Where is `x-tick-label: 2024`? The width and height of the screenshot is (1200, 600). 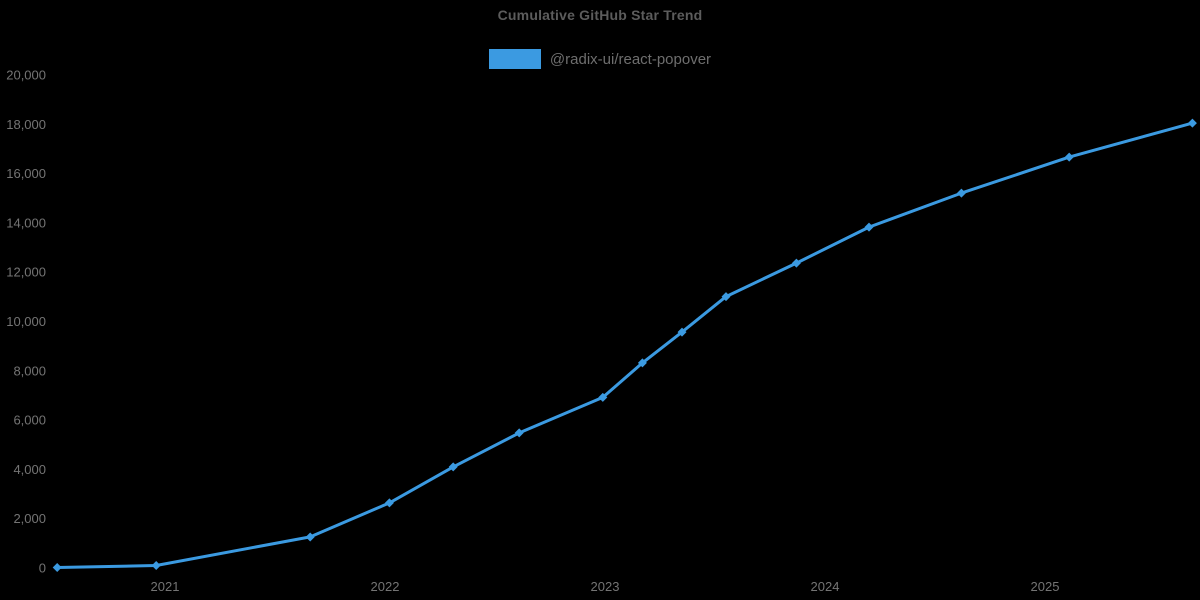
x-tick-label: 2024 is located at coordinates (825, 586).